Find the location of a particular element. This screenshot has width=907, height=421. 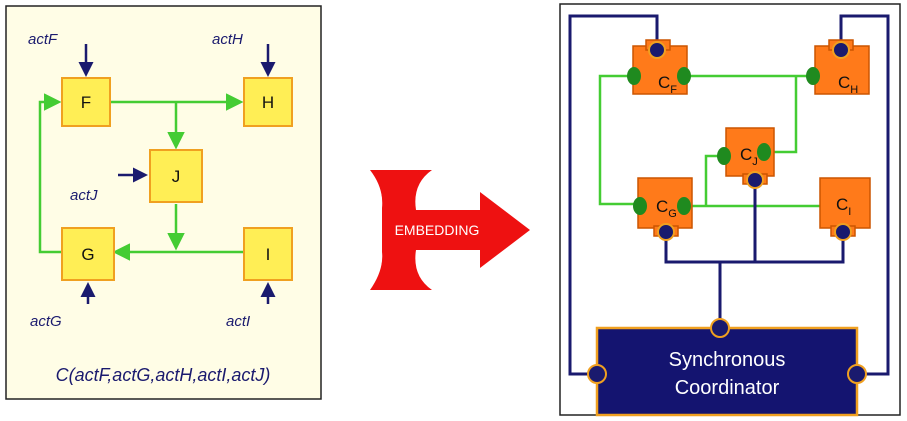

box-h-label: H is located at coordinates (268, 102).